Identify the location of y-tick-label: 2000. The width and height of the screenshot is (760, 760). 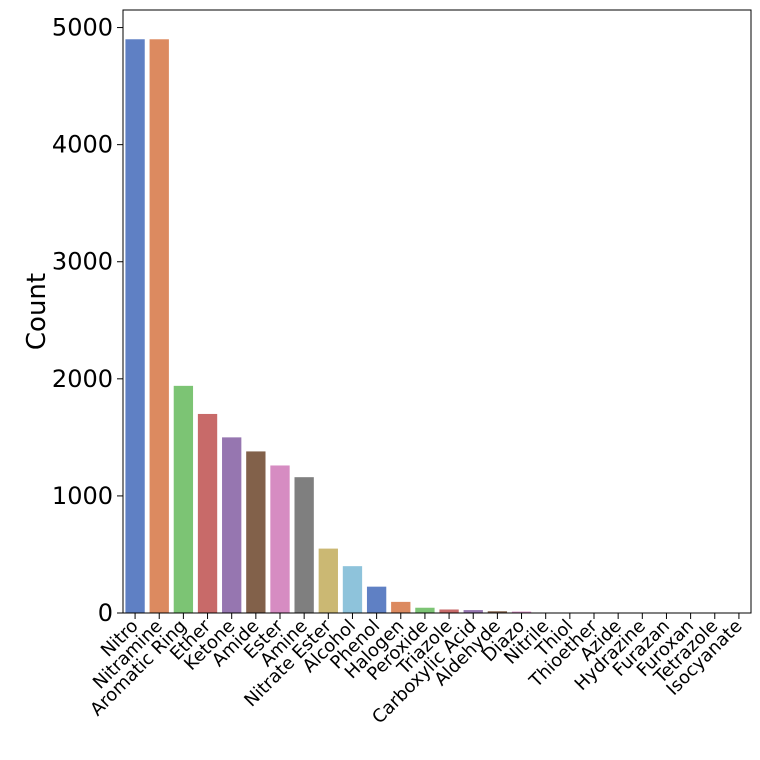
(82, 379).